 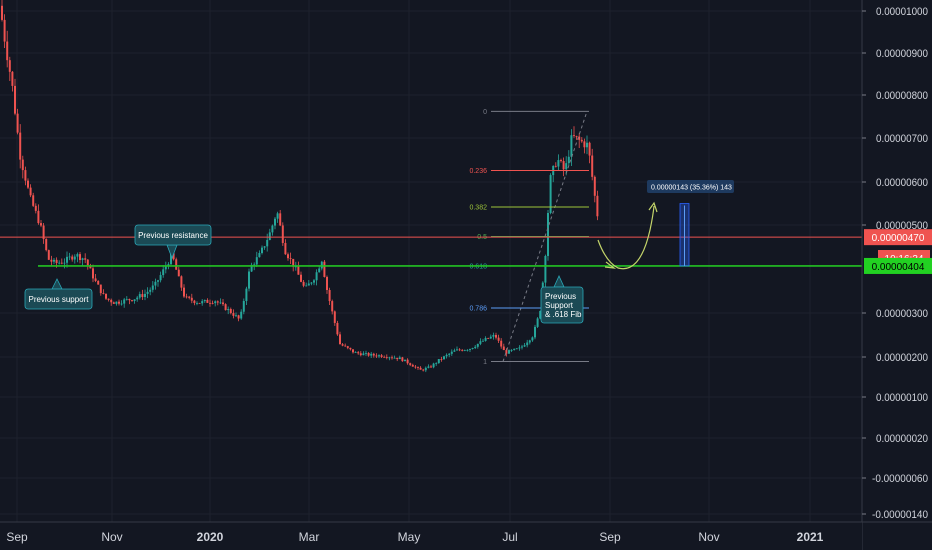 What do you see at coordinates (902, 439) in the screenshot?
I see `y-tick-label-9: 0.00000020` at bounding box center [902, 439].